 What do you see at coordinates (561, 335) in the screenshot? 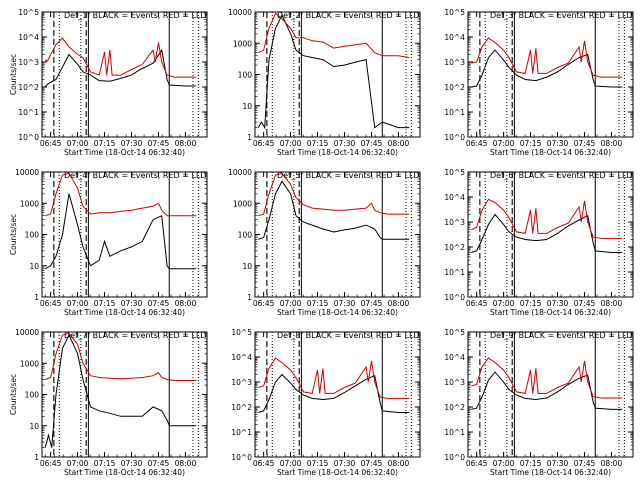
I see `panel-title: Det_9f BLACK = Events, RED = LLD` at bounding box center [561, 335].